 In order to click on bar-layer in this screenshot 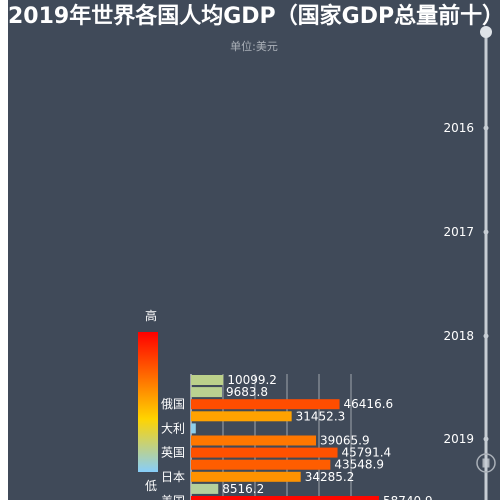, I will do `click(285, 437)`.